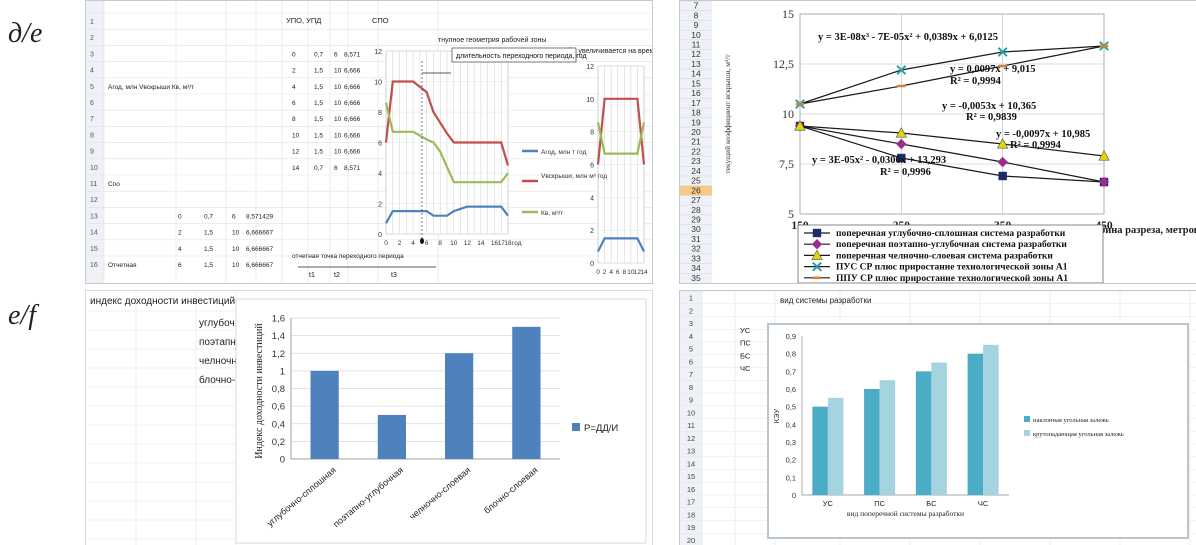  I want to click on y-tick-label: 4, so click(592, 198).